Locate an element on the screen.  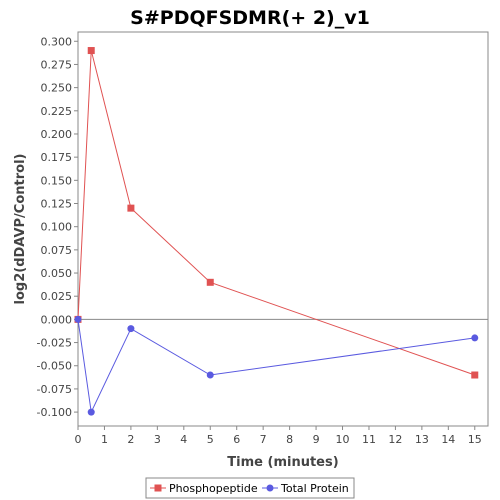
x-tick-label: 6 is located at coordinates (236, 439).